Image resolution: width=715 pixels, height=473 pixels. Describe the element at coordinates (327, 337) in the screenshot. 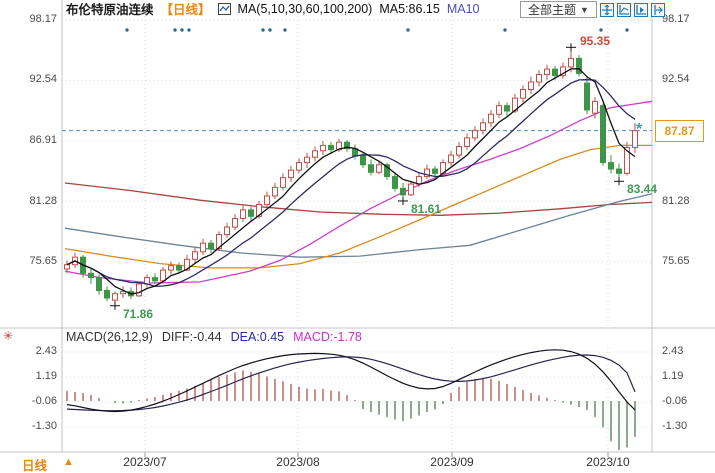

I see `macd-macd-value: MACD:-1.78` at that location.